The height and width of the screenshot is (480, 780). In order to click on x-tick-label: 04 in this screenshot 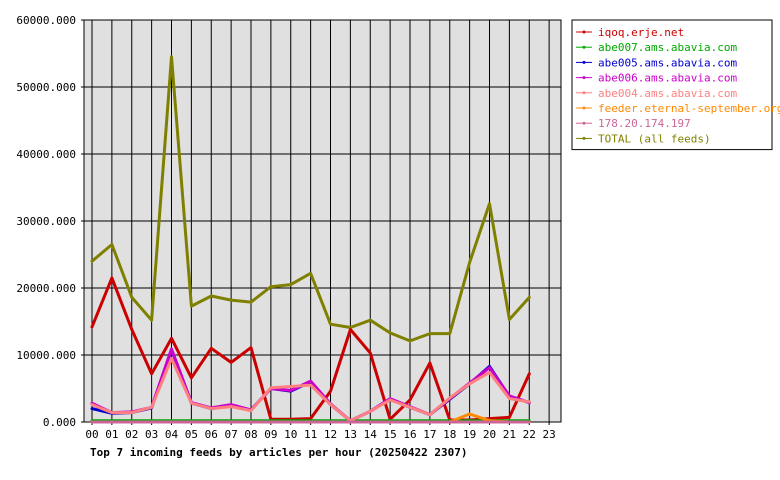, I will do `click(172, 434)`.